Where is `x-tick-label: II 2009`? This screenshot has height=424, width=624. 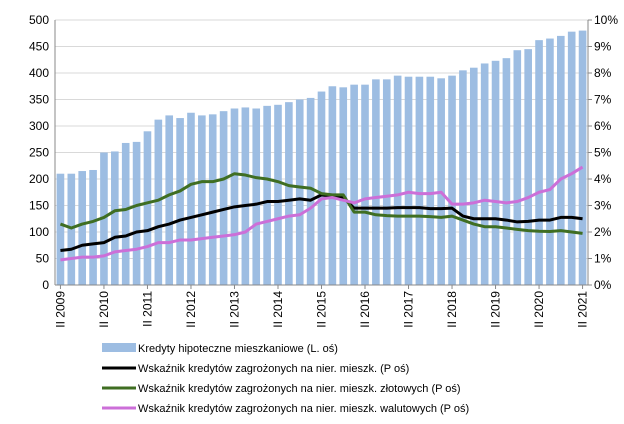 x-tick-label: II 2009 is located at coordinates (60, 309).